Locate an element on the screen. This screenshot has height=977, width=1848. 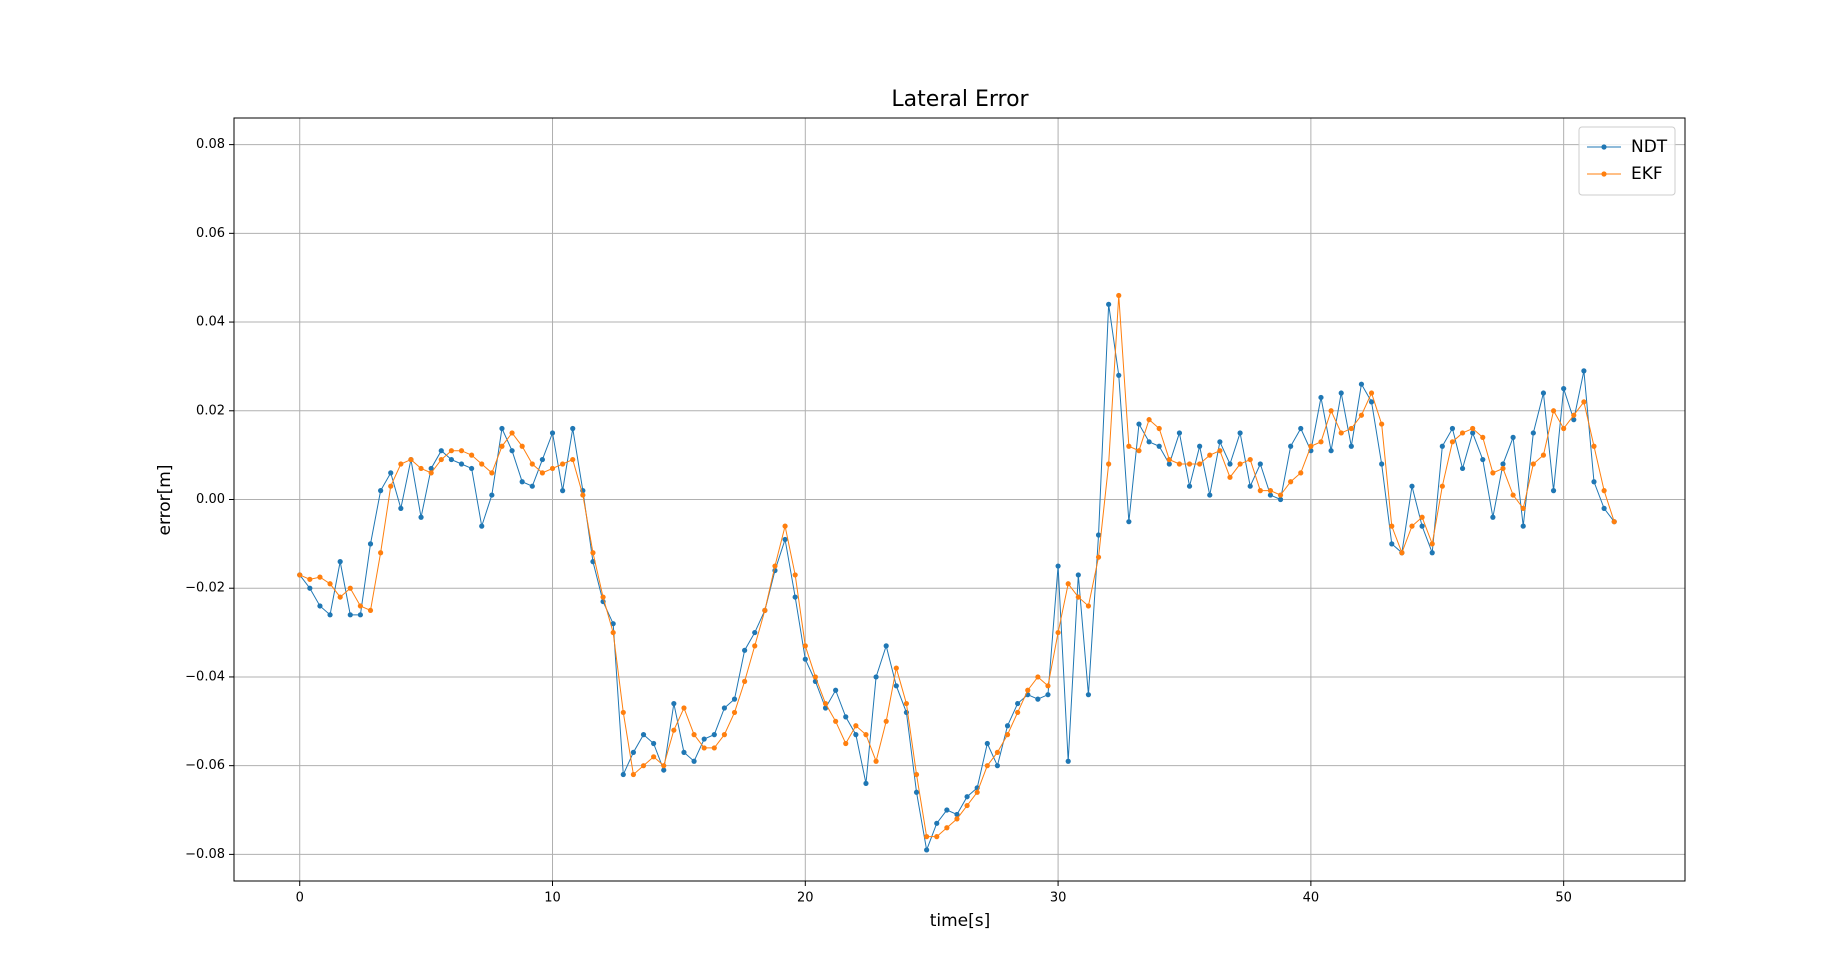
x-tick-label: 10 is located at coordinates (552, 898).